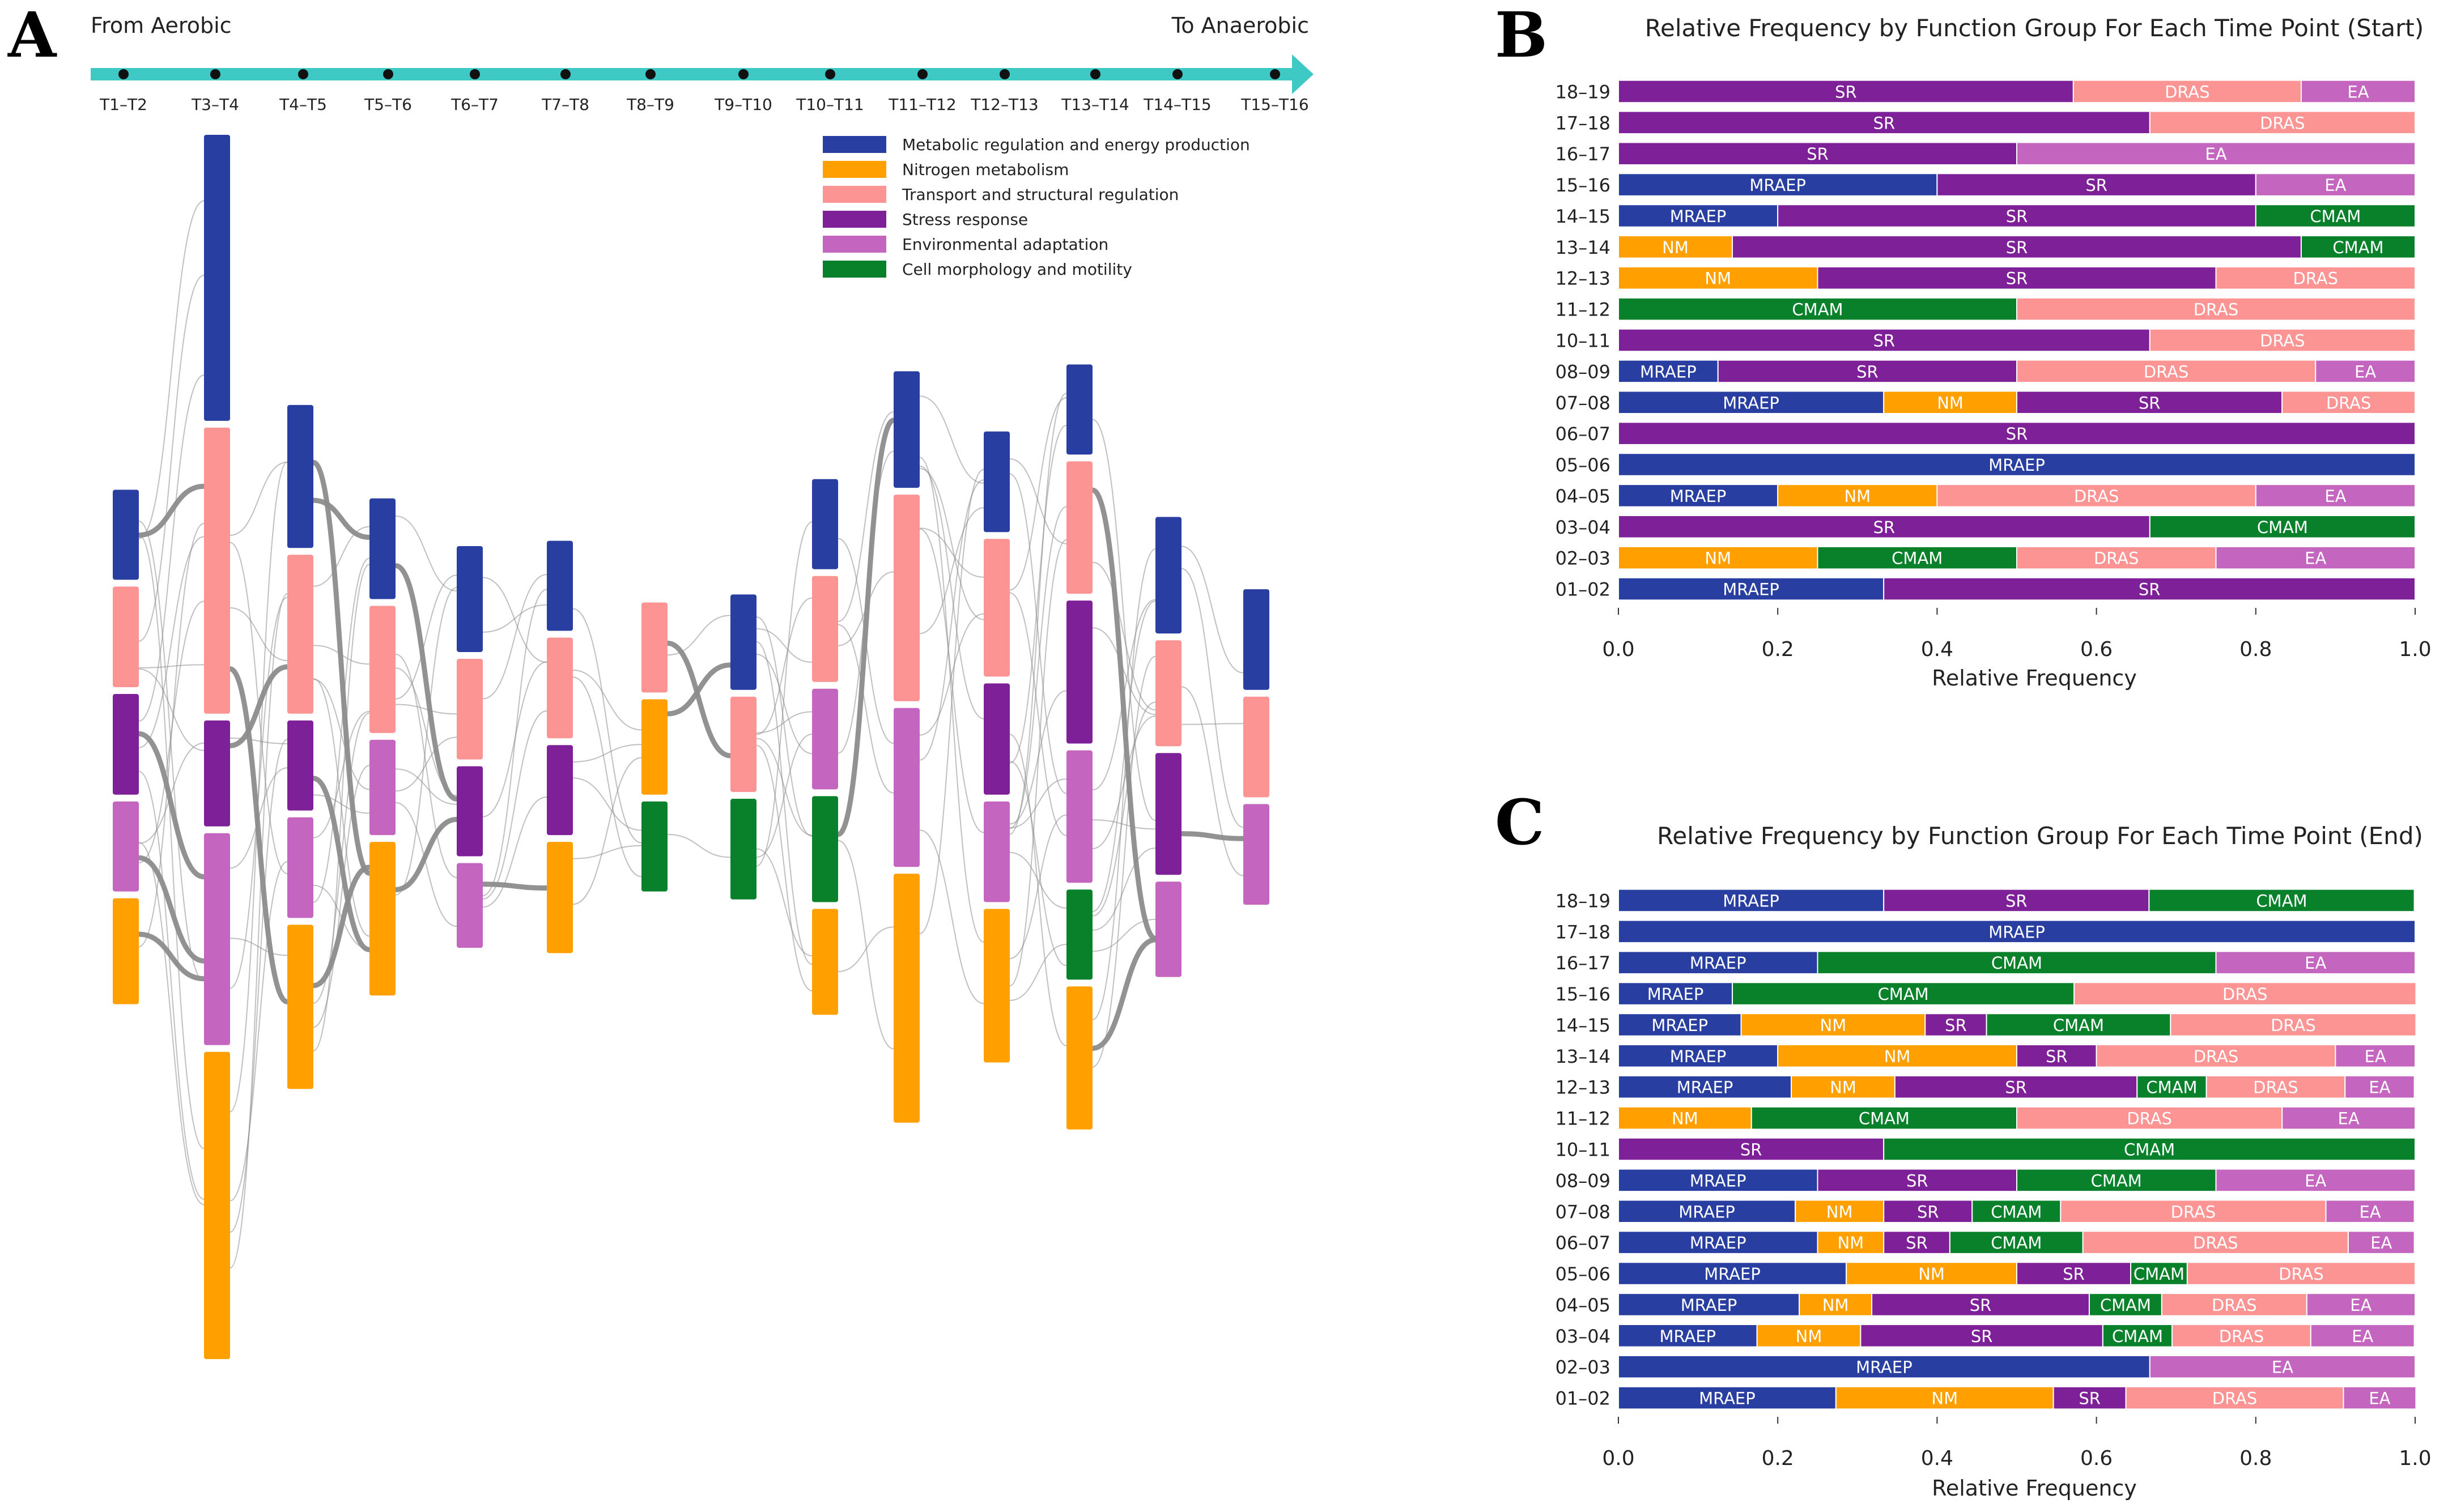  Describe the element at coordinates (1583, 185) in the screenshot. I see `category-label: 15–16` at that location.